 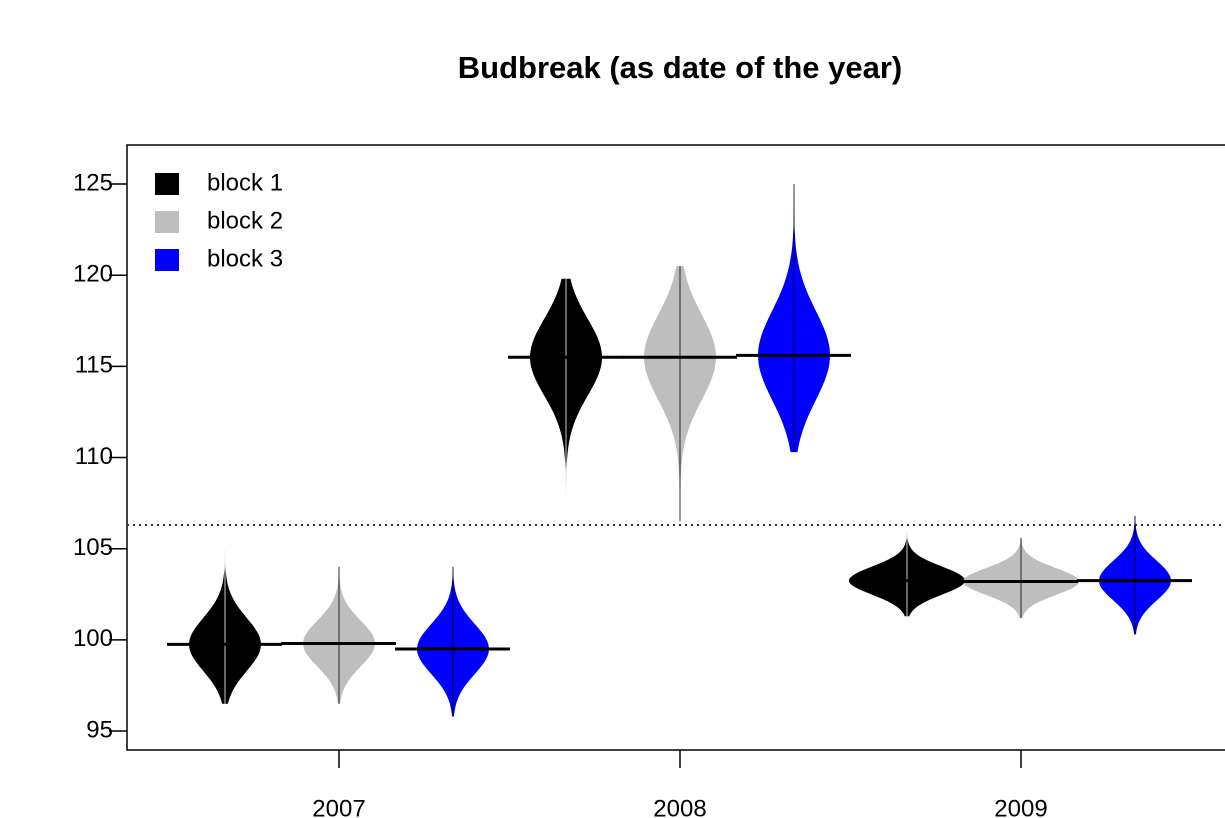 I want to click on chart-title: Budbreak (as date of the year), so click(x=680, y=67).